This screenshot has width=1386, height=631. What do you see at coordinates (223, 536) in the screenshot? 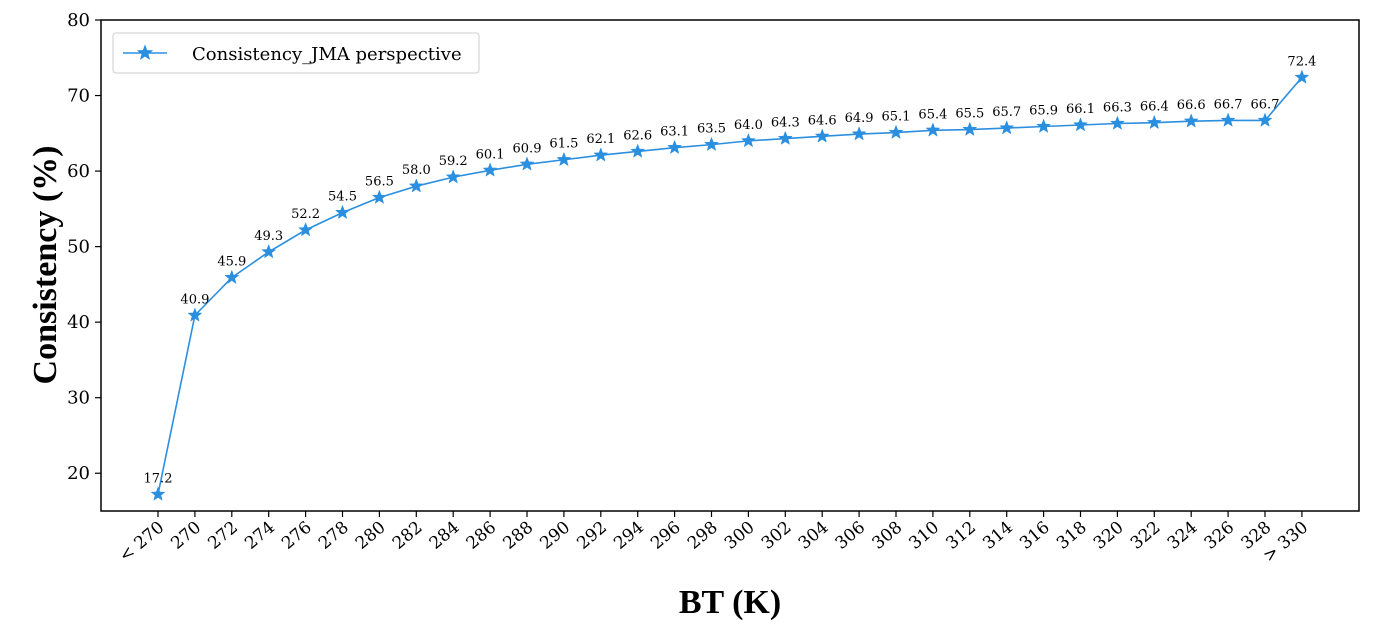
I see `x-tick-label: 272` at bounding box center [223, 536].